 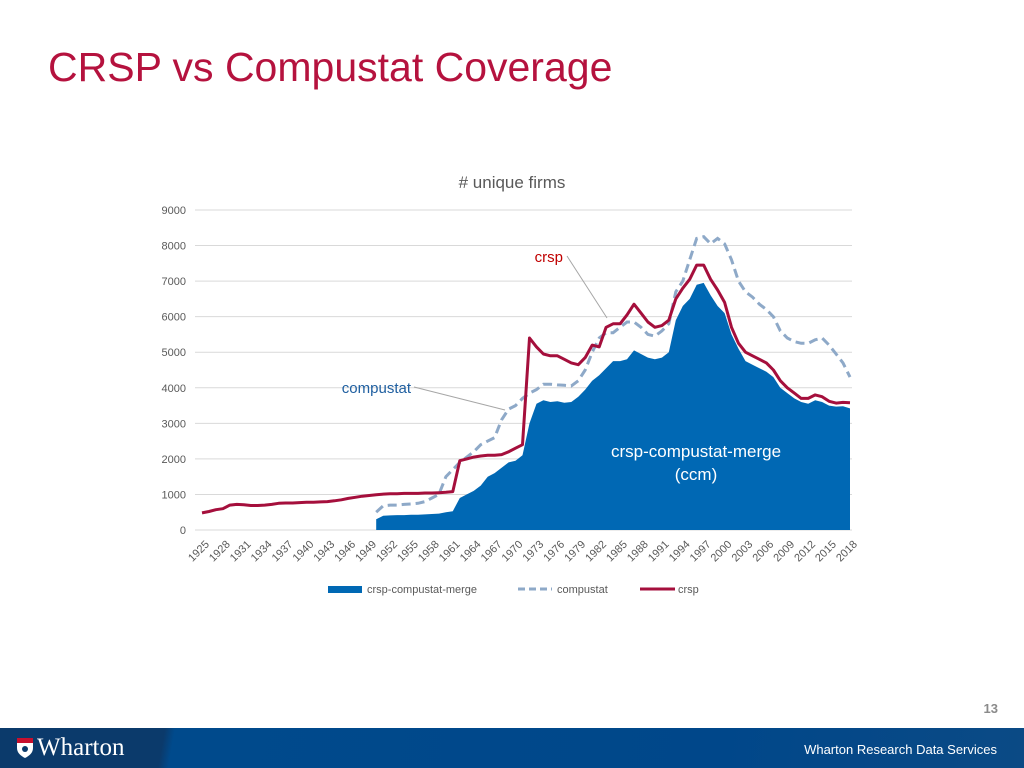 What do you see at coordinates (345, 589) in the screenshot?
I see `legend-swatch-ccm` at bounding box center [345, 589].